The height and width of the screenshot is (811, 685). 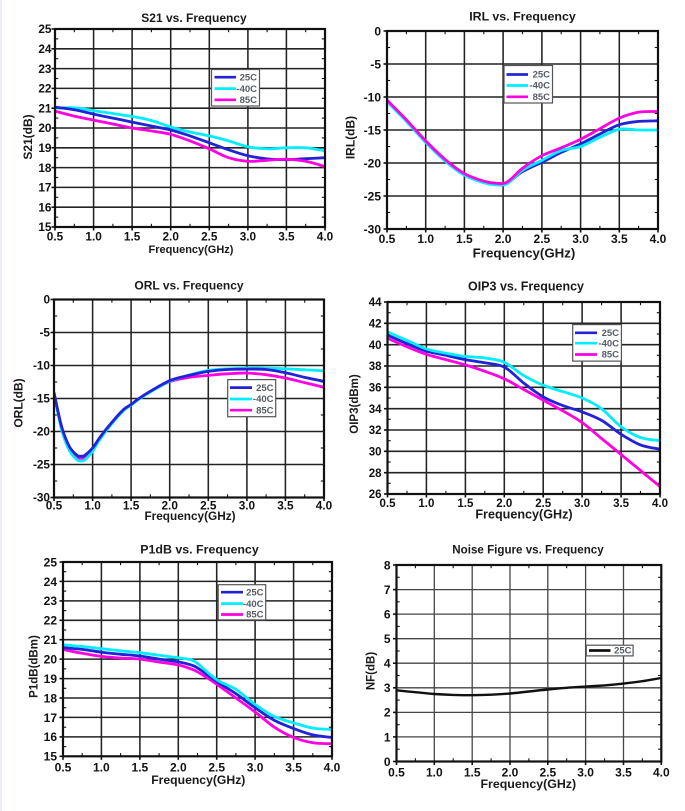 What do you see at coordinates (387, 590) in the screenshot?
I see `svg-text: 7` at bounding box center [387, 590].